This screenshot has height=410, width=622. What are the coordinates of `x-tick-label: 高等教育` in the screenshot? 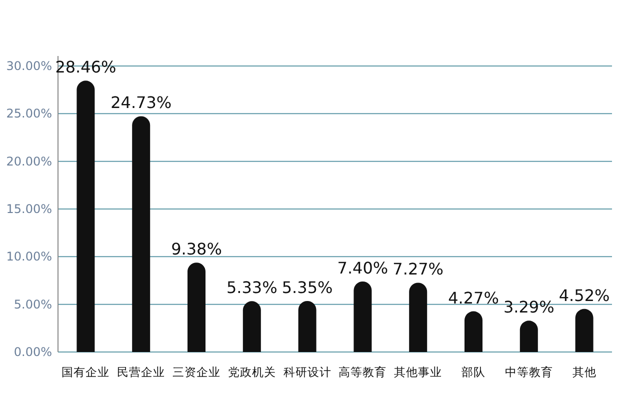 It's located at (362, 372).